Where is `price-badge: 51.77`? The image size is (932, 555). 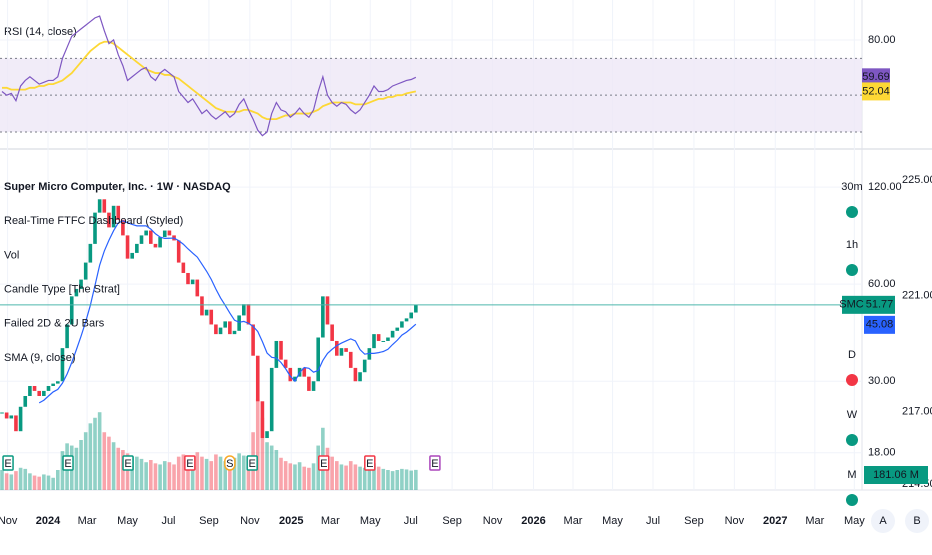
price-badge: 51.77 is located at coordinates (880, 305).